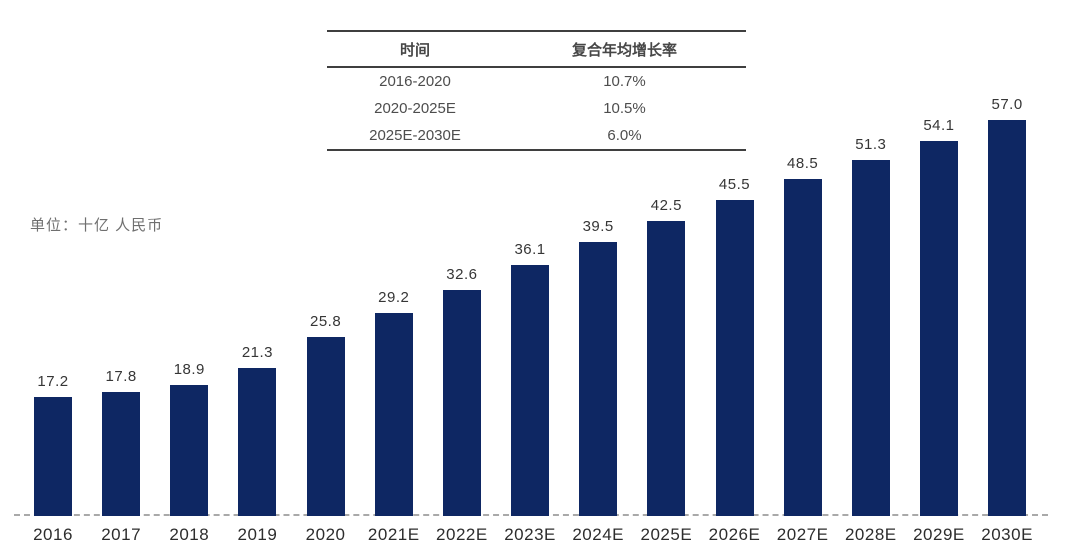 The height and width of the screenshot is (558, 1080). What do you see at coordinates (189, 369) in the screenshot?
I see `bar-value-label: 18.9` at bounding box center [189, 369].